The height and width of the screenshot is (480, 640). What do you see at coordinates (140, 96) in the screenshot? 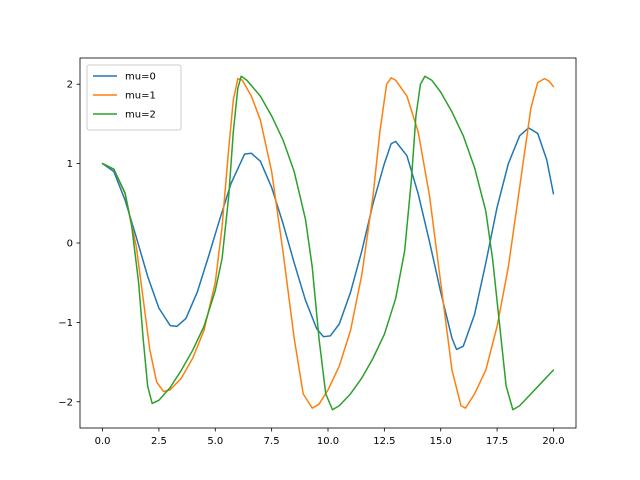
I see `legend-label-1: mu=1` at bounding box center [140, 96].